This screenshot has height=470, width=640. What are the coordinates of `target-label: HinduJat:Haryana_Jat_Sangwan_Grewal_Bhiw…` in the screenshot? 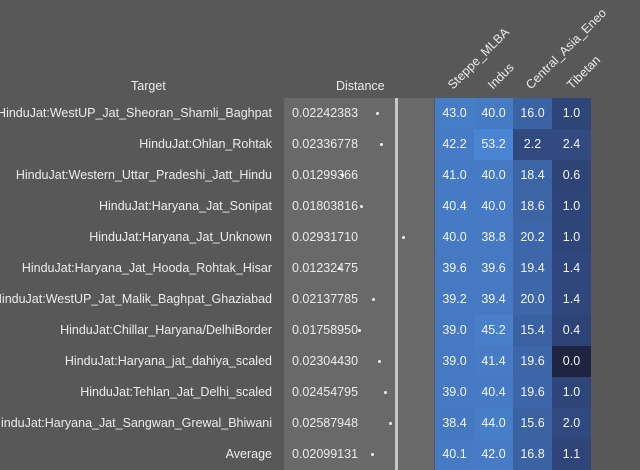 It's located at (136, 423).